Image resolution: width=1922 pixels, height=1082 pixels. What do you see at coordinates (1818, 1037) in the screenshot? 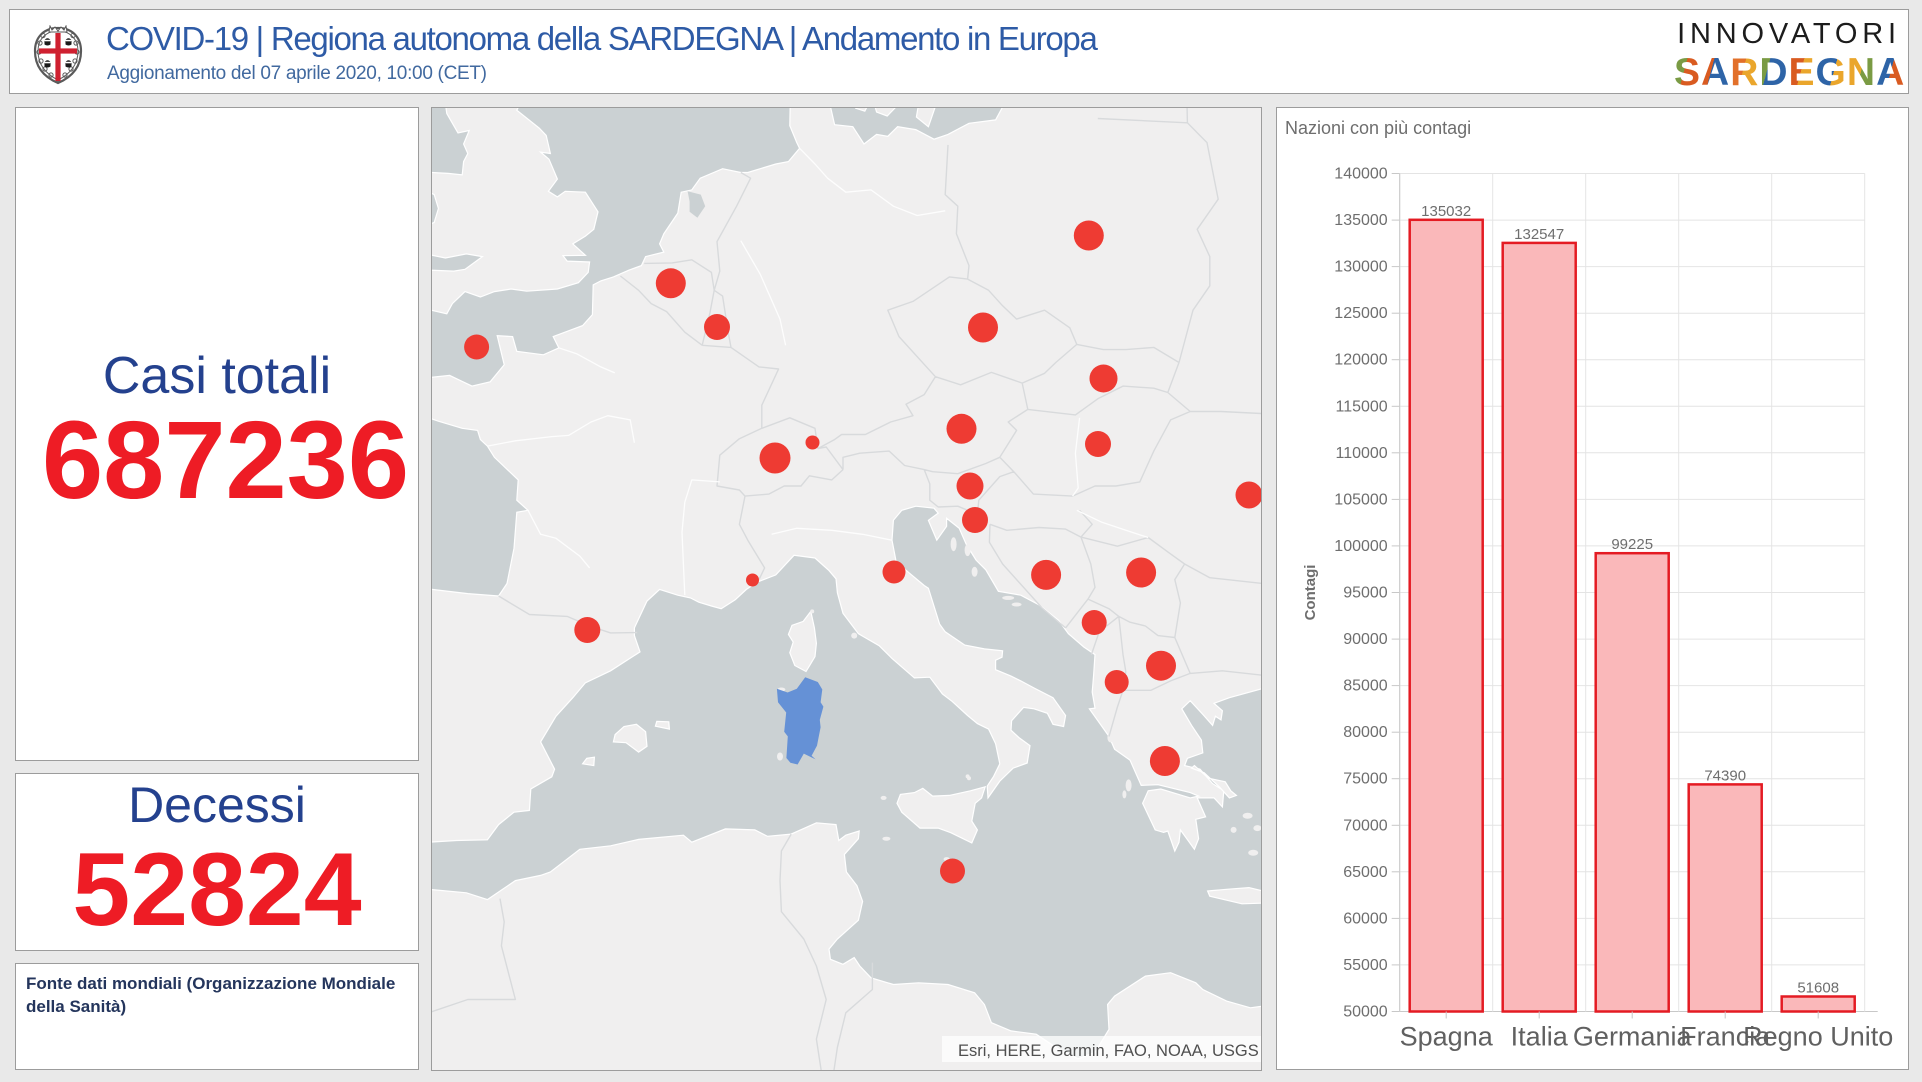
I see `svg-text: Regno Unito` at bounding box center [1818, 1037].